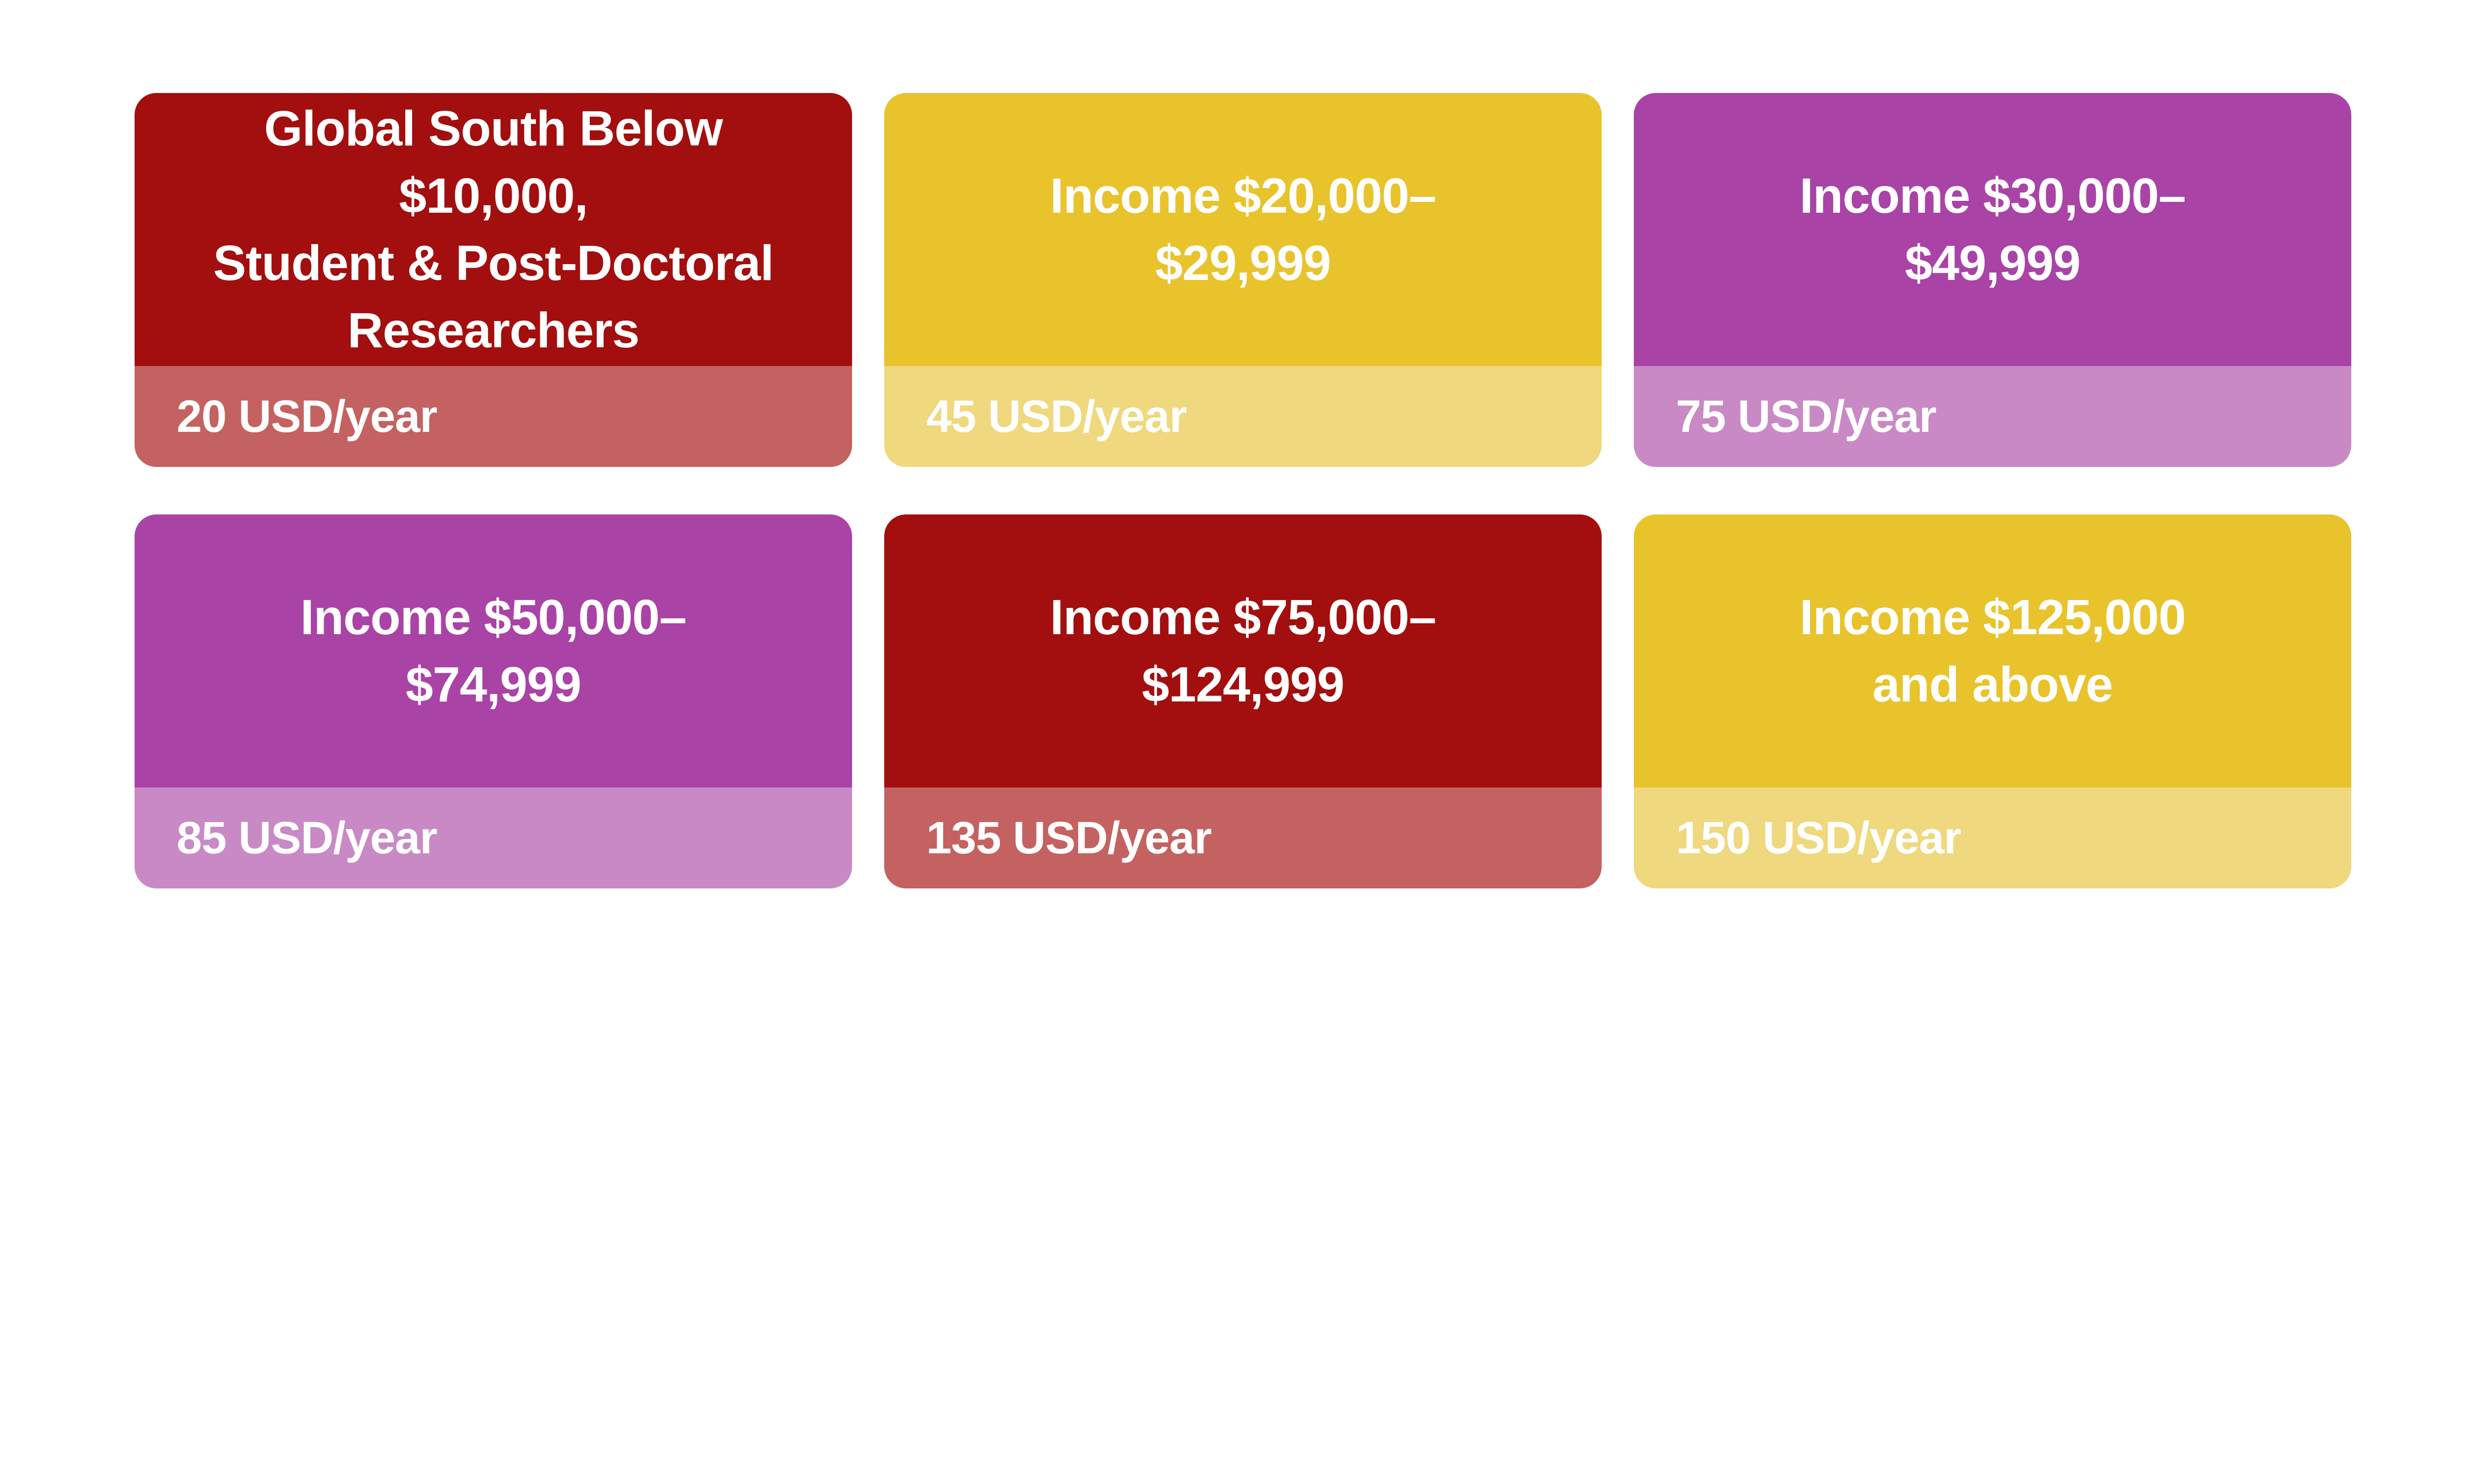  I want to click on tier-price: 20 USD/year, so click(307, 416).